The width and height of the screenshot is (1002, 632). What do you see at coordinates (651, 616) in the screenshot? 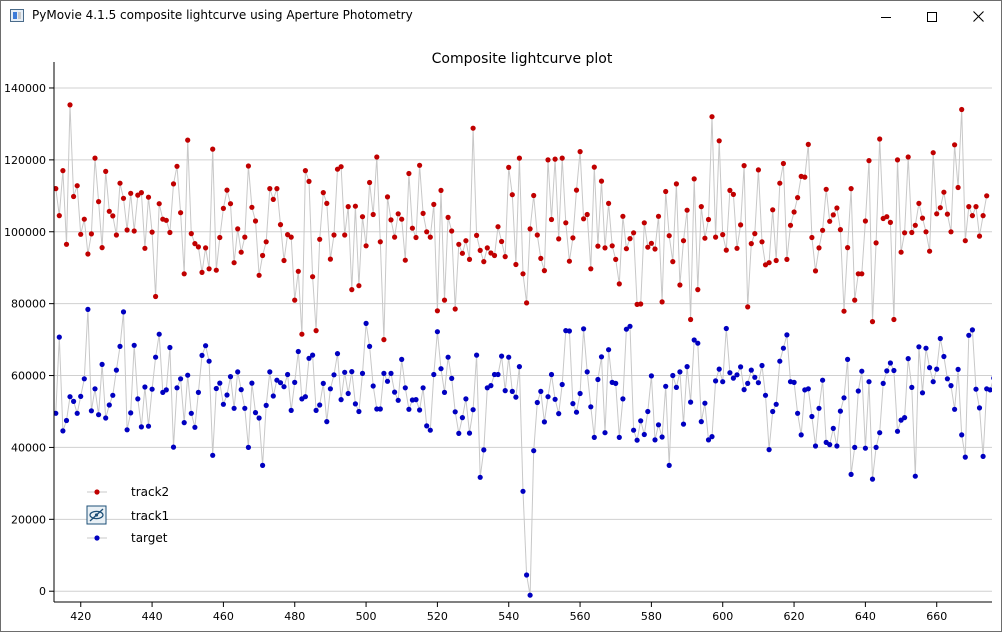
I see `tick-label-x-580: 580` at bounding box center [651, 616].